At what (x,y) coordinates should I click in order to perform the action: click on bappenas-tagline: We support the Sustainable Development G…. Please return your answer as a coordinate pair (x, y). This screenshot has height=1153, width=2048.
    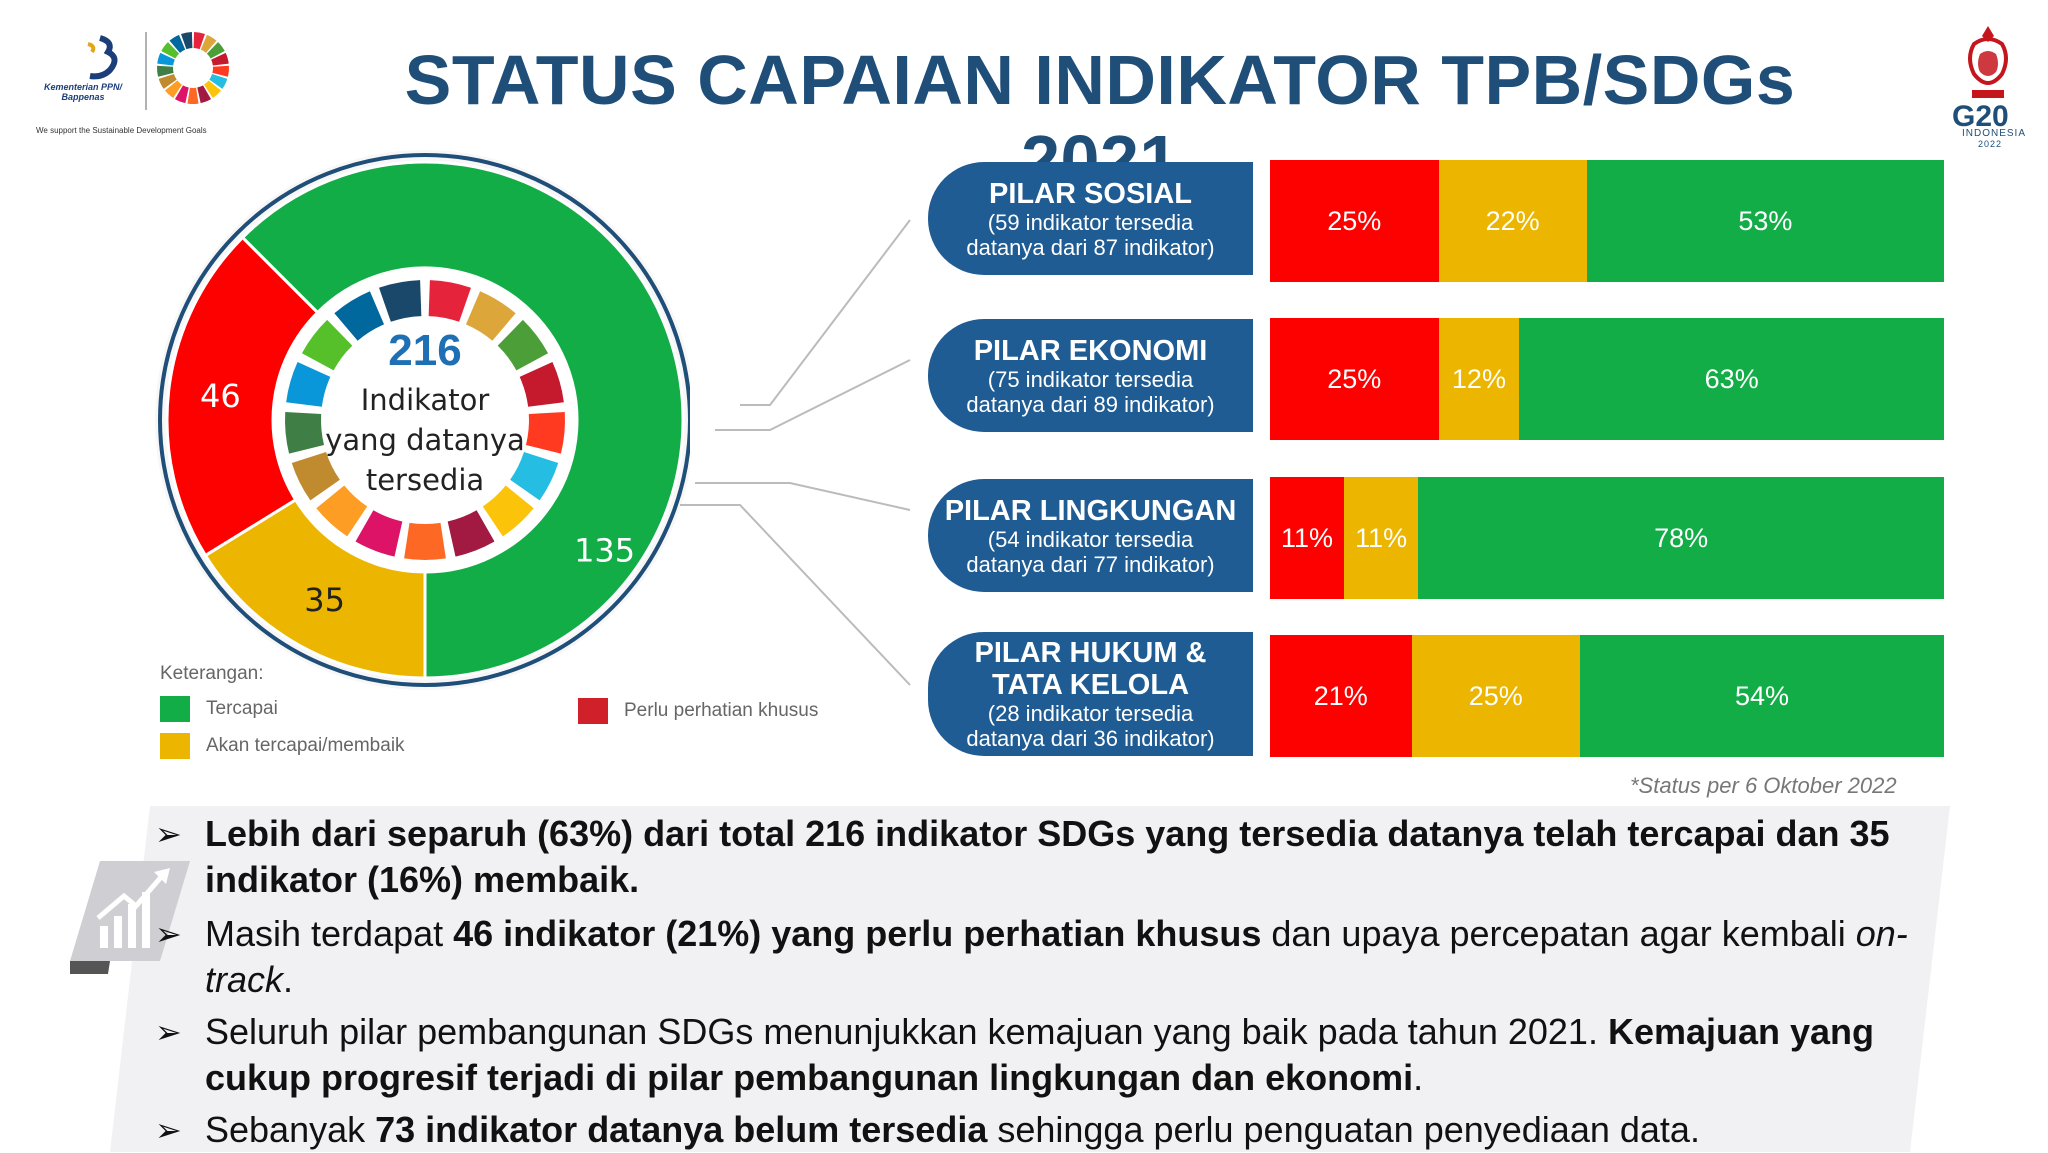
    Looking at the image, I should click on (121, 130).